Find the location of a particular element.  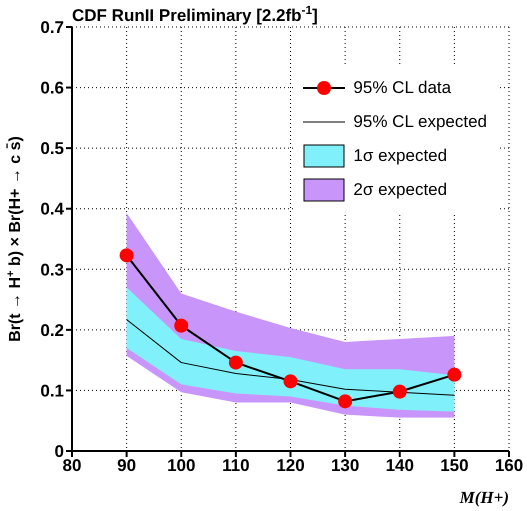

y-tick-label: 0.5 is located at coordinates (52, 148).